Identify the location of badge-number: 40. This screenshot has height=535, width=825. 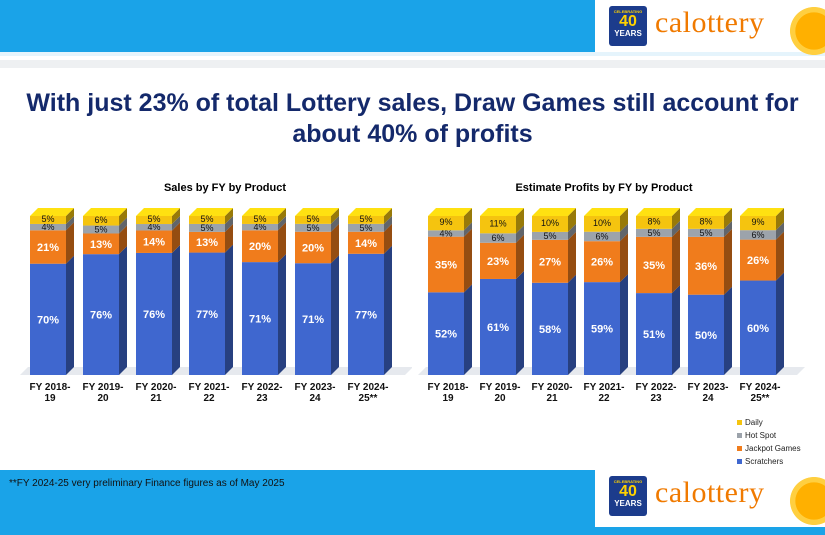
(628, 491).